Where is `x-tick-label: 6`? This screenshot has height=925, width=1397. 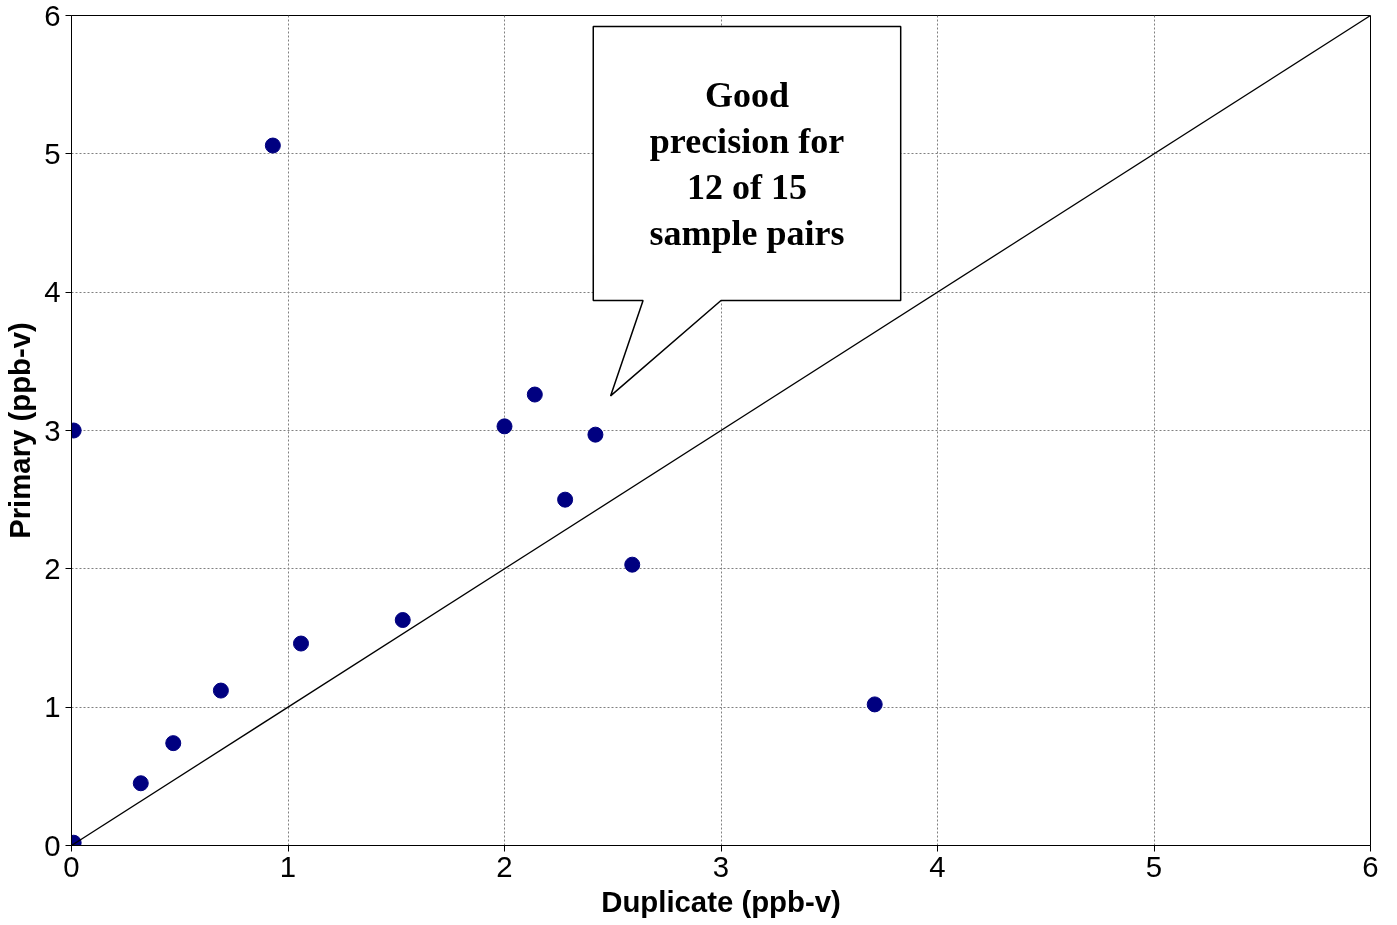 x-tick-label: 6 is located at coordinates (1370, 866).